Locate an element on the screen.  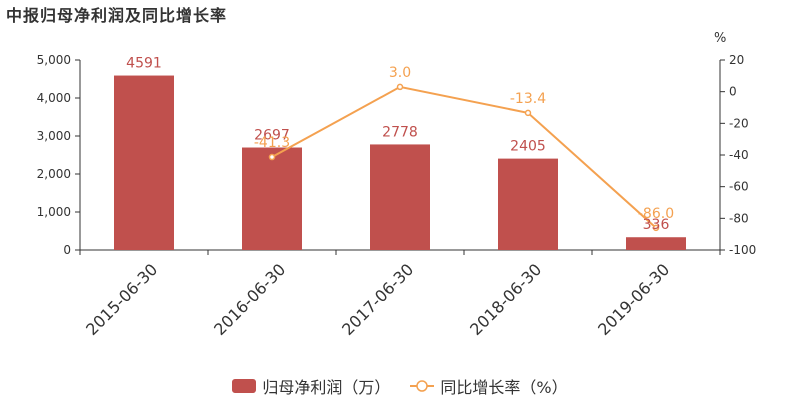
x-tick-label: 2017-06-30 is located at coordinates (377, 299).